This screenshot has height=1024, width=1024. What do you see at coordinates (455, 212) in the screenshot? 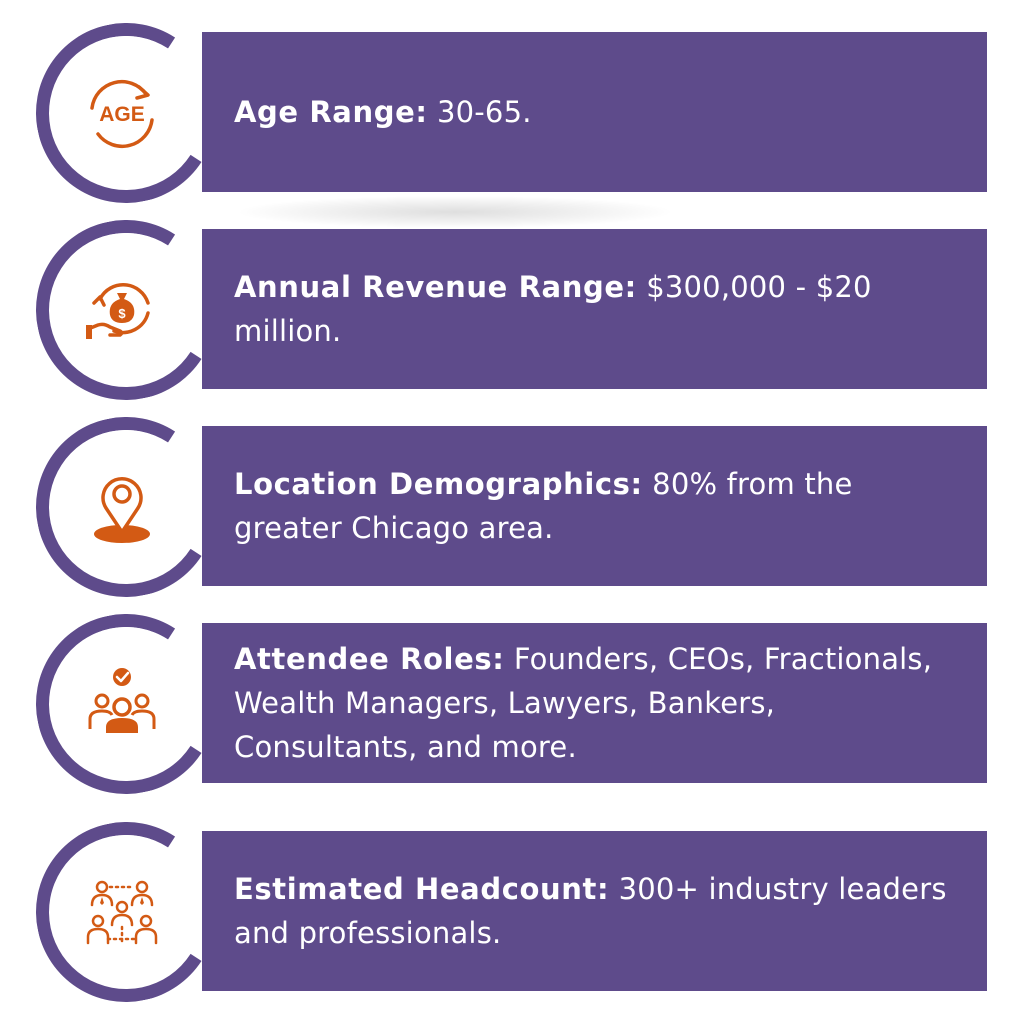
I see `banner-shadow` at bounding box center [455, 212].